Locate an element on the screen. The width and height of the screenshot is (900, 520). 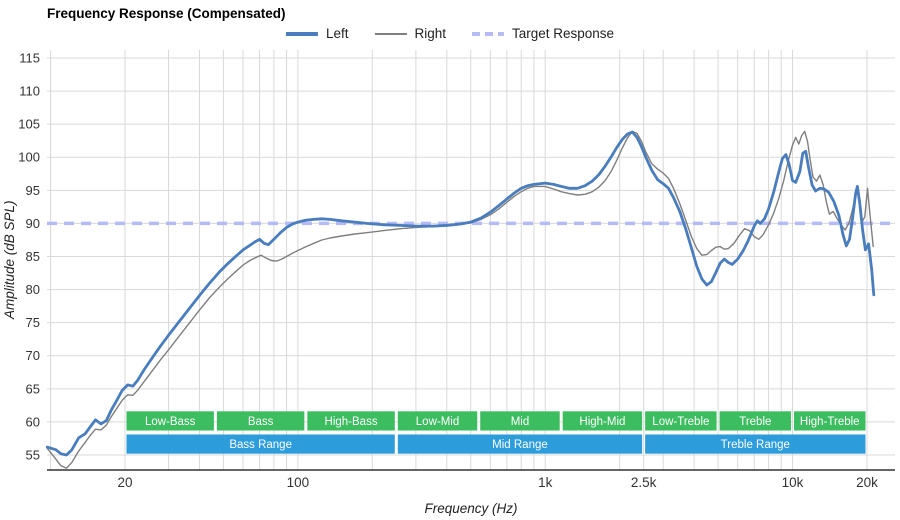
svg-text: 85 is located at coordinates (33, 256).